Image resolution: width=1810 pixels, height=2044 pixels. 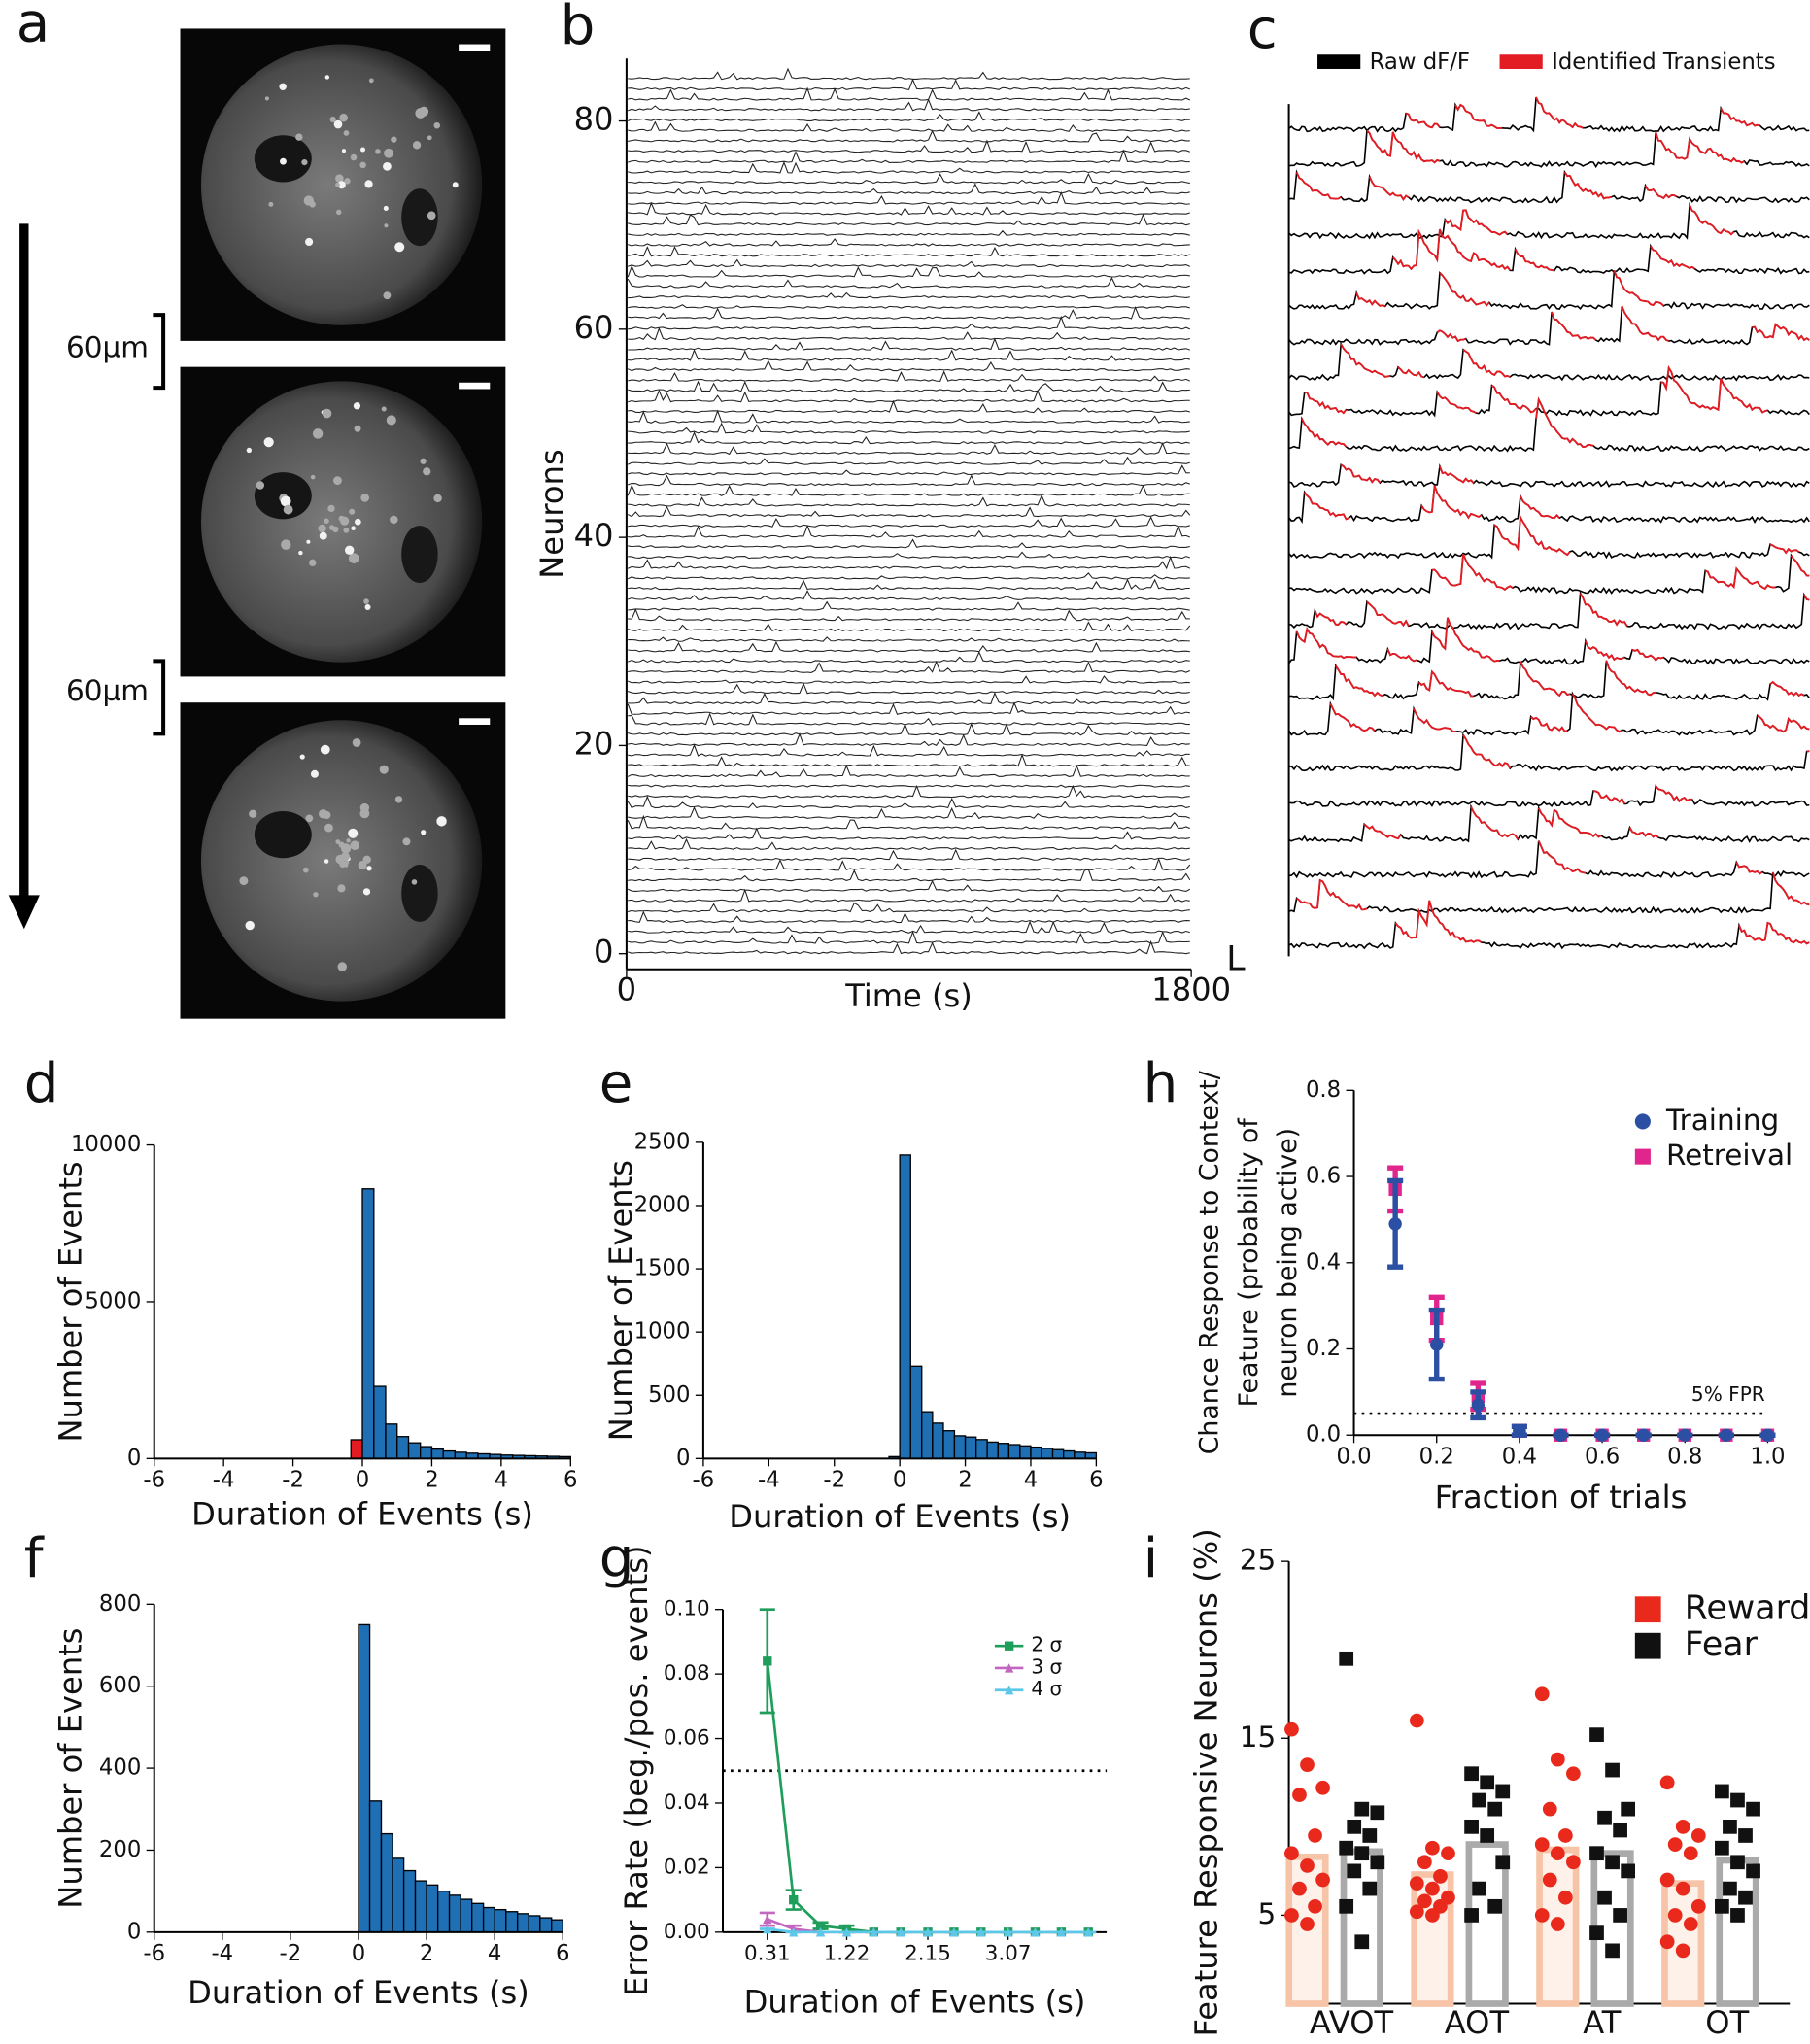 What do you see at coordinates (69, 1301) in the screenshot?
I see `y-axis-label: Number of Events` at bounding box center [69, 1301].